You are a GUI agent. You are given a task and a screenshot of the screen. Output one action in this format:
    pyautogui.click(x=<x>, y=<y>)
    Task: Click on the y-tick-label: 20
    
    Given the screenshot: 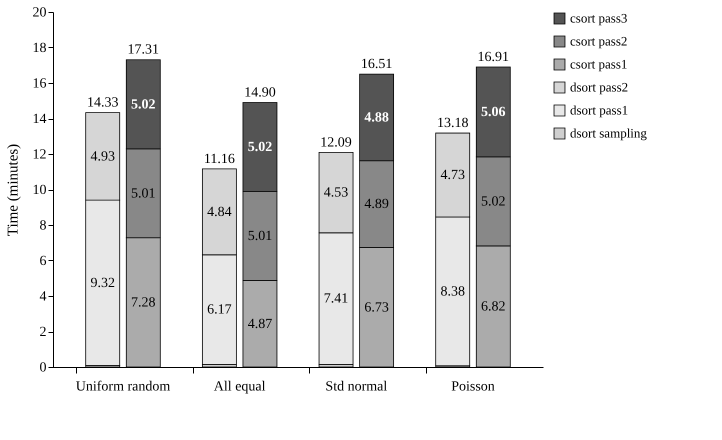 What is the action you would take?
    pyautogui.click(x=39, y=13)
    